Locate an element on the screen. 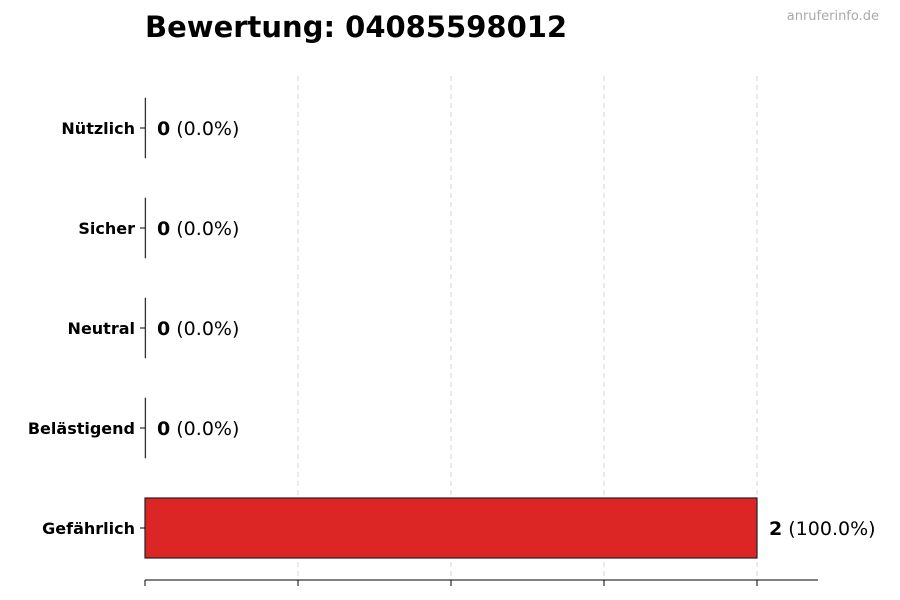 This screenshot has width=900, height=600. category-label: Belästigend is located at coordinates (81, 428).